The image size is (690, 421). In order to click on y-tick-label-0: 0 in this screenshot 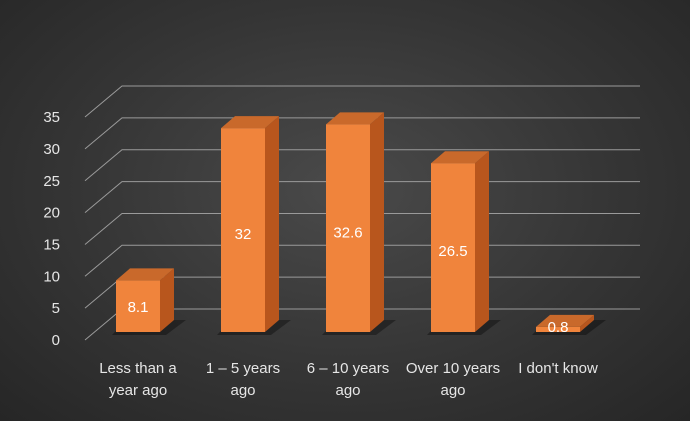, I will do `click(56, 340)`.